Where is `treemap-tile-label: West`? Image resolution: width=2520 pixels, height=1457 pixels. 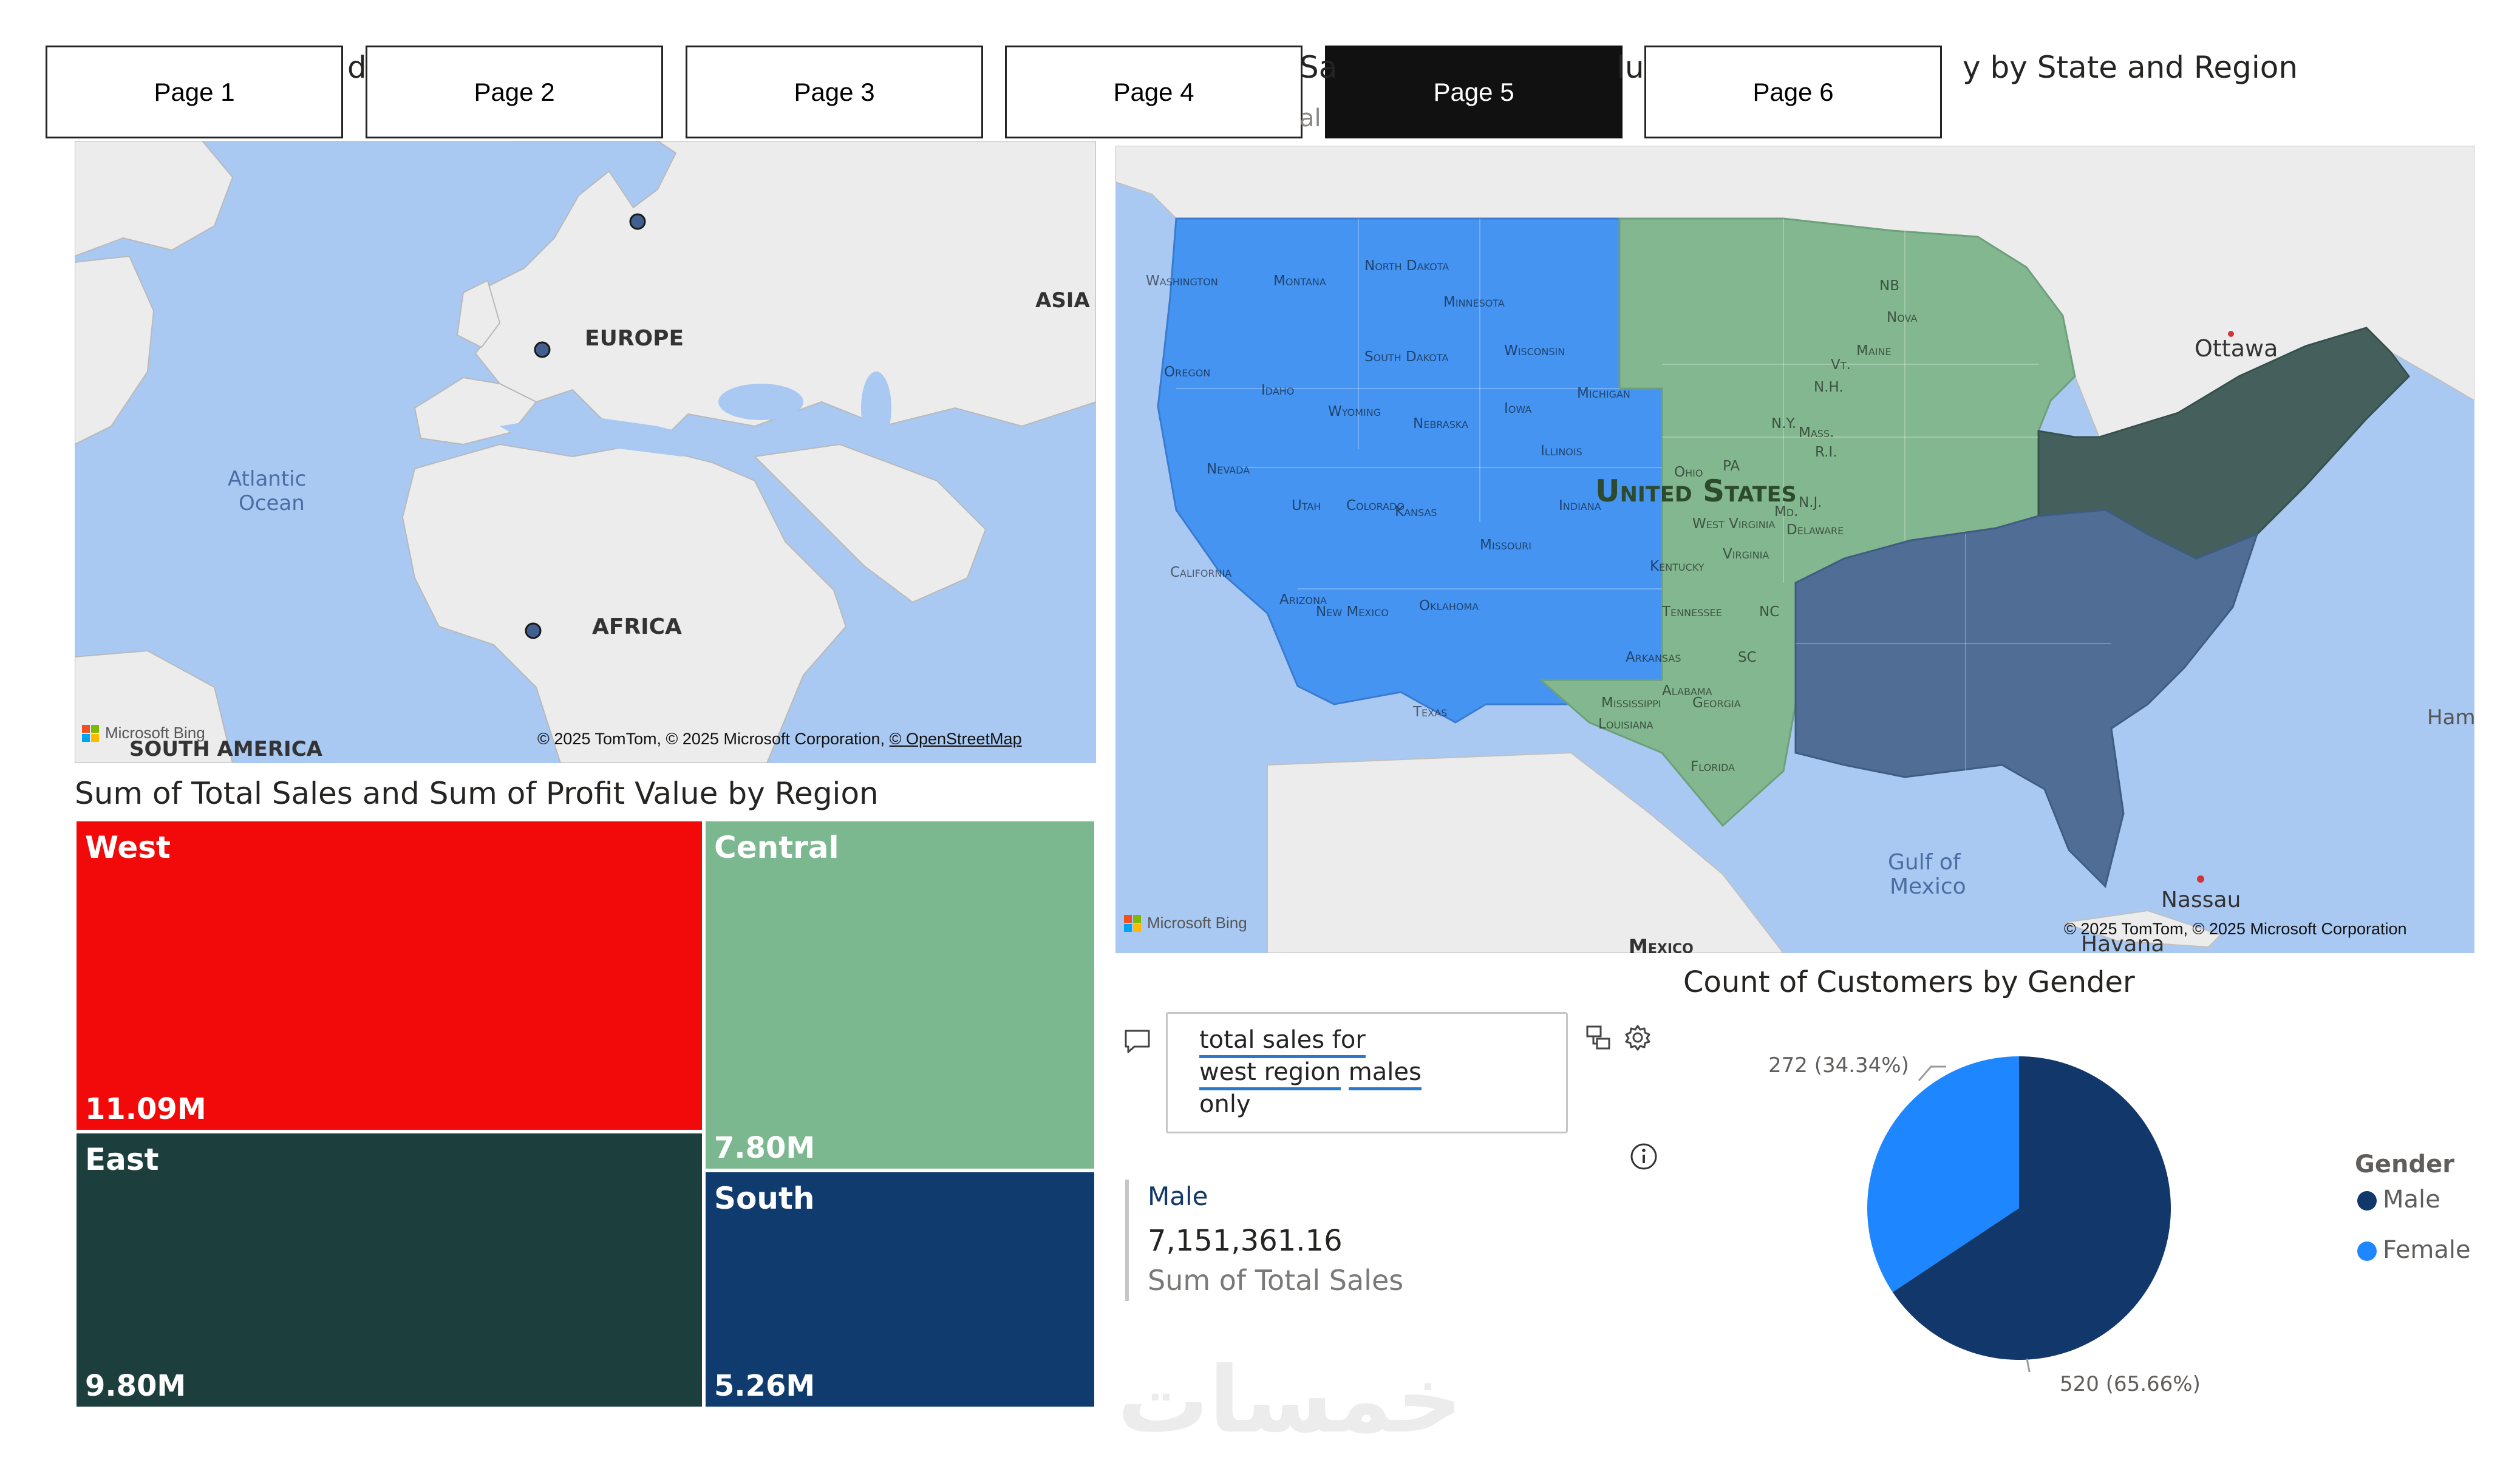
treemap-tile-label: West is located at coordinates (128, 847).